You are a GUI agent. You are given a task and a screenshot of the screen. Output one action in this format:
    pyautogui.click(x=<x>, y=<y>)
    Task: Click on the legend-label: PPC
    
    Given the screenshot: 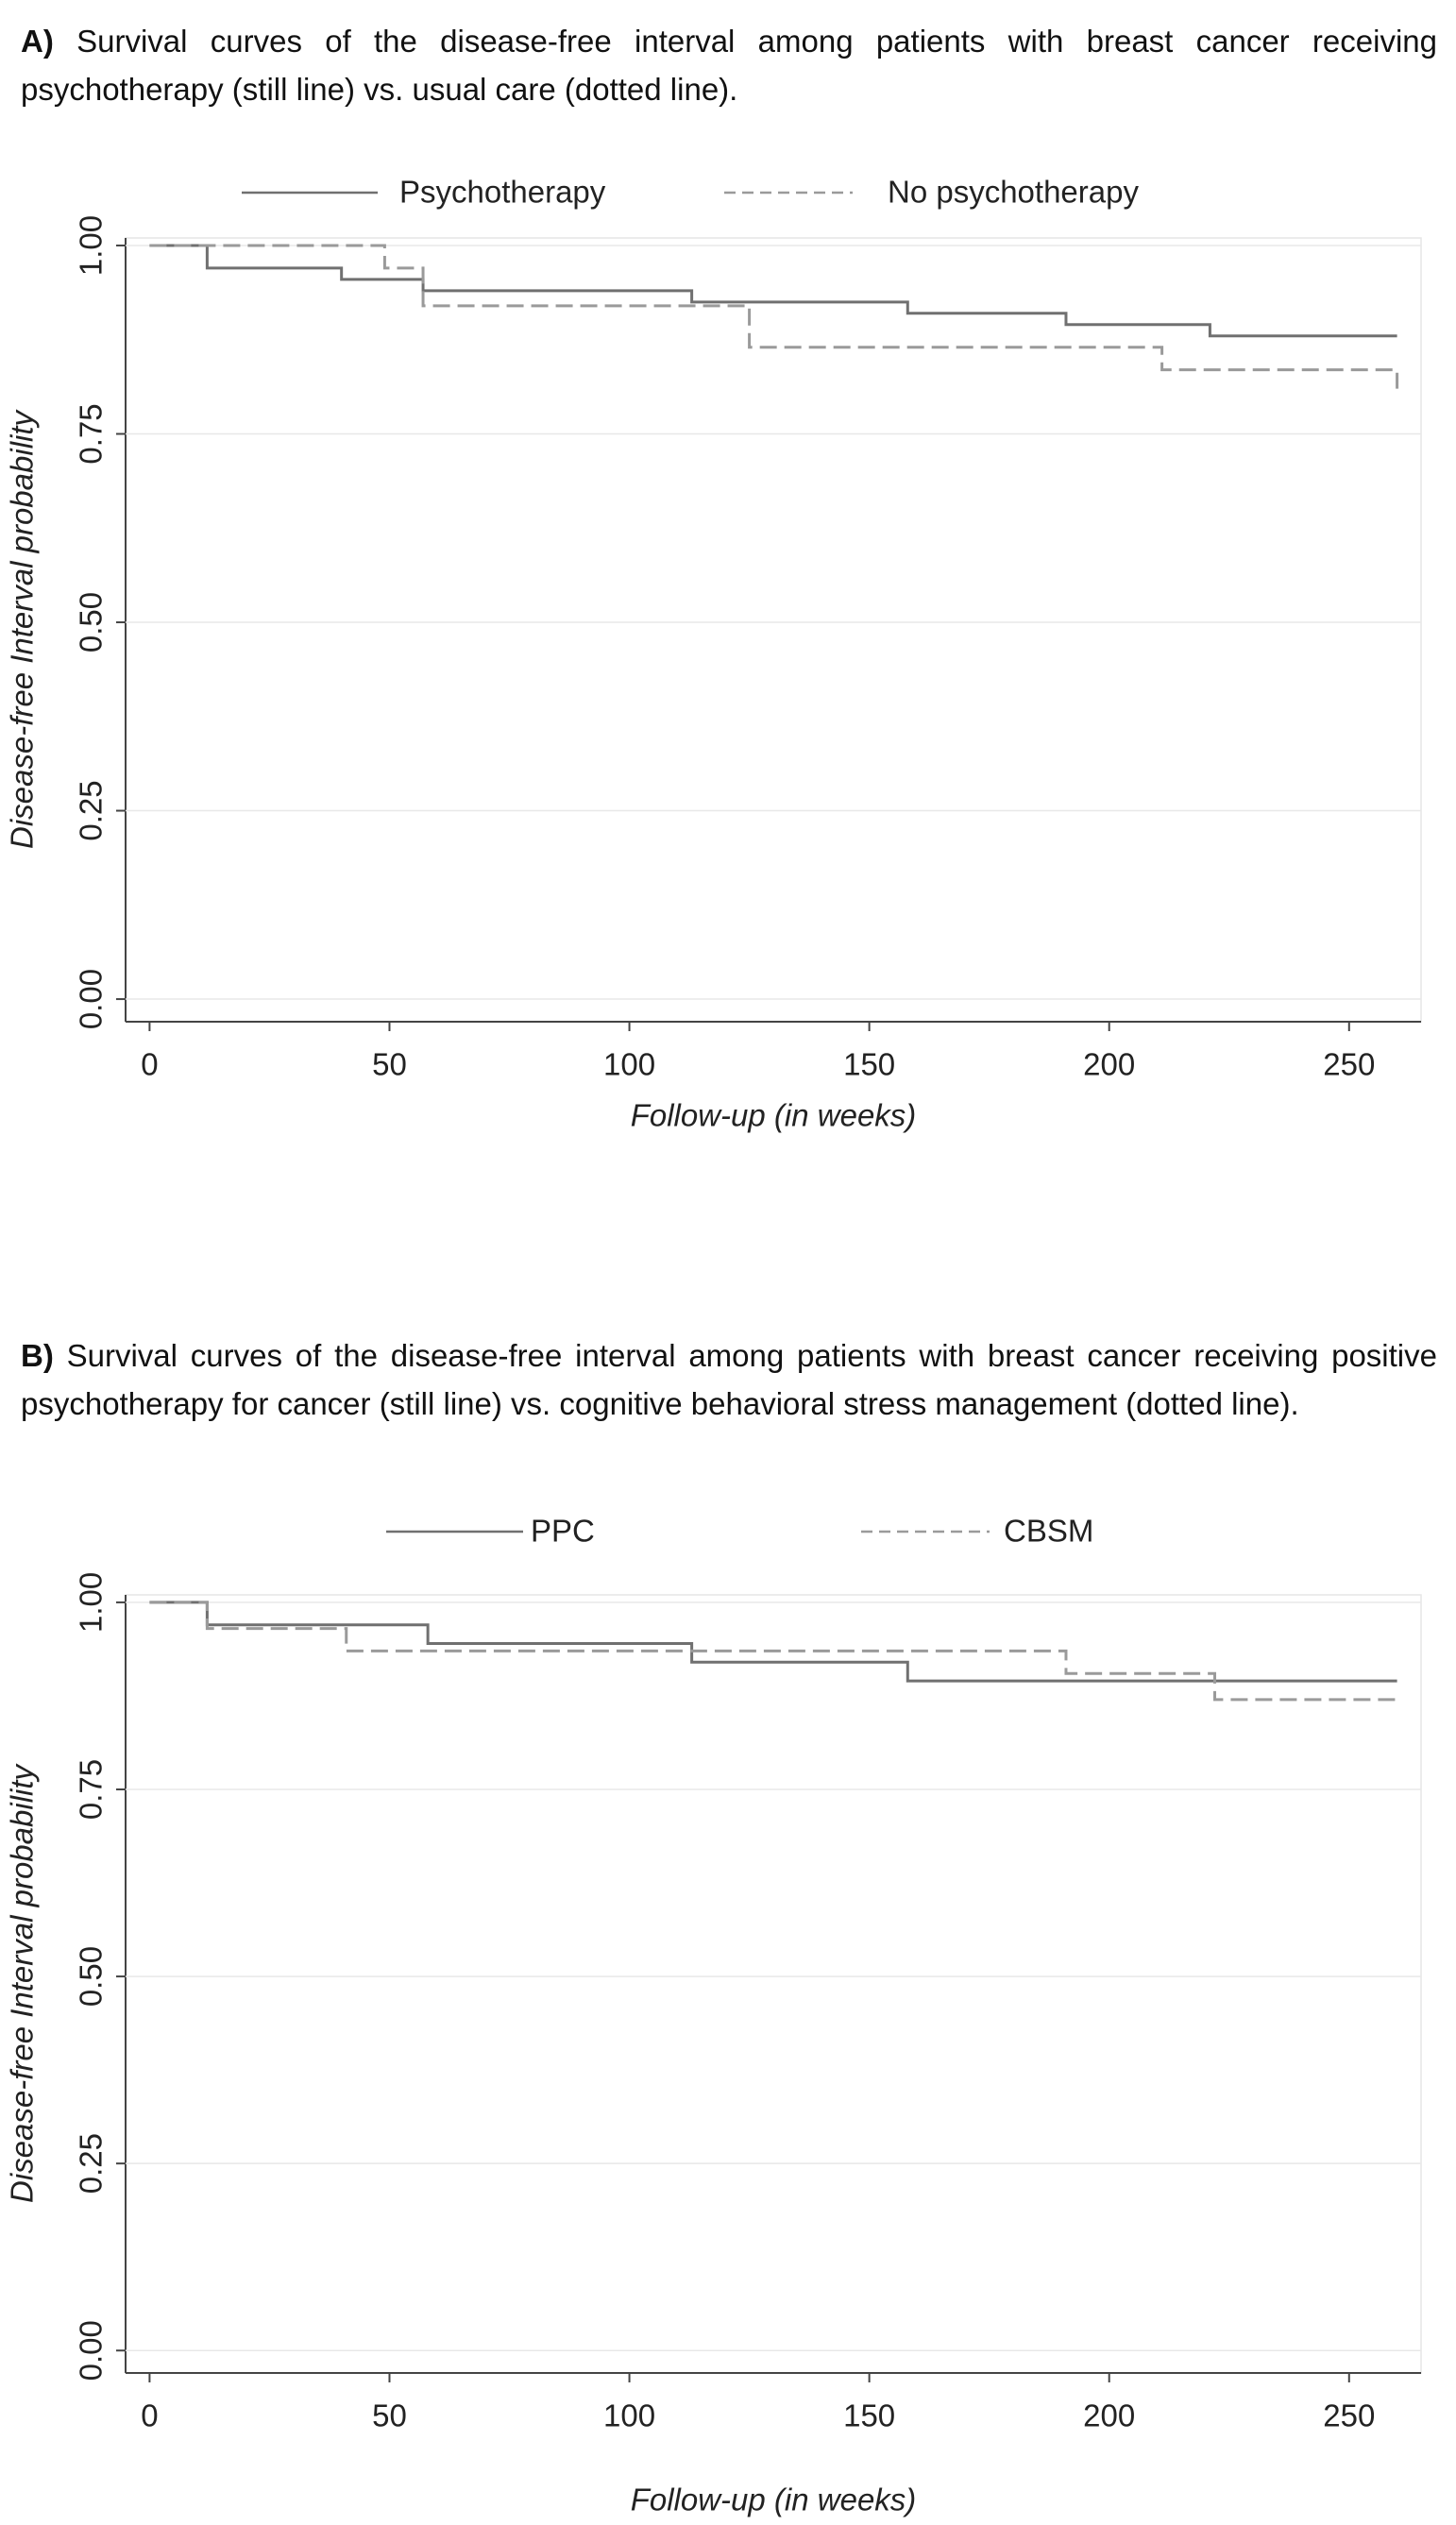 What is the action you would take?
    pyautogui.click(x=563, y=1532)
    